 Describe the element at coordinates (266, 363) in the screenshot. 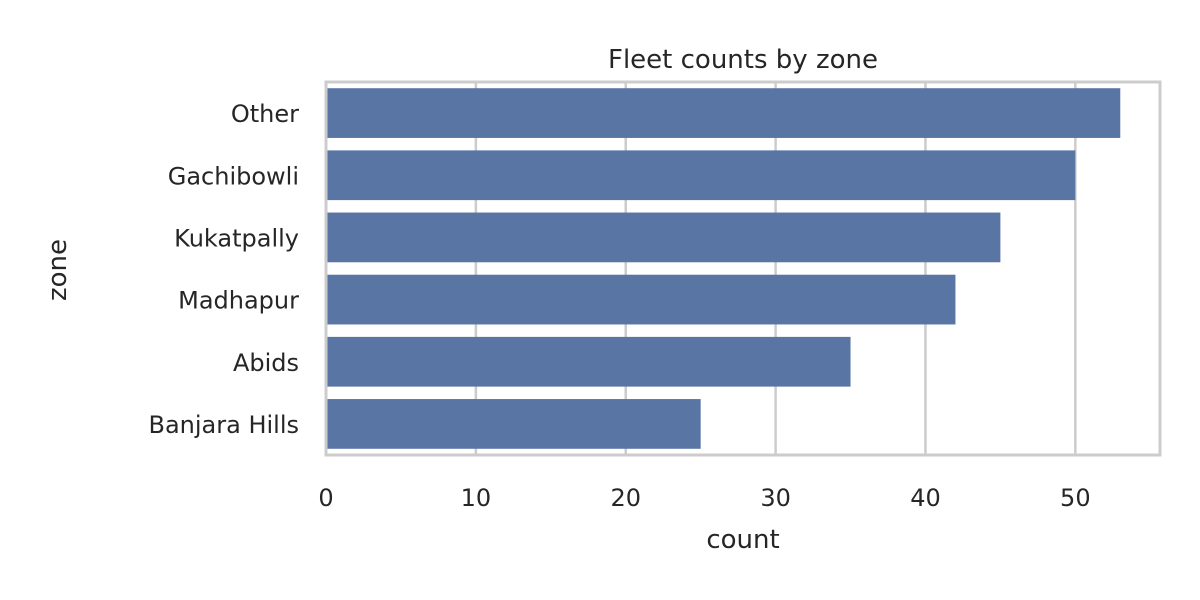

I see `y-tick-label: Abids` at that location.